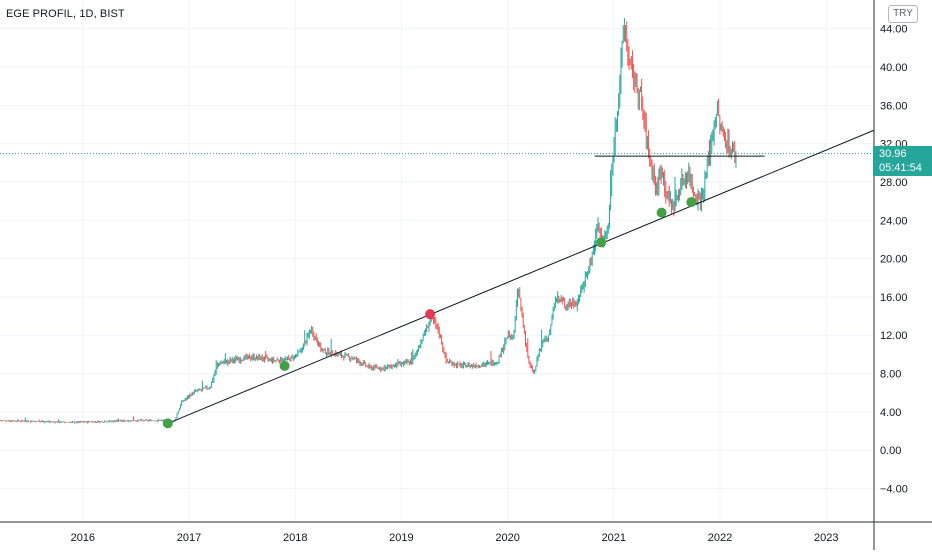 This screenshot has height=555, width=932. I want to click on x-tick-label: 2019, so click(401, 538).